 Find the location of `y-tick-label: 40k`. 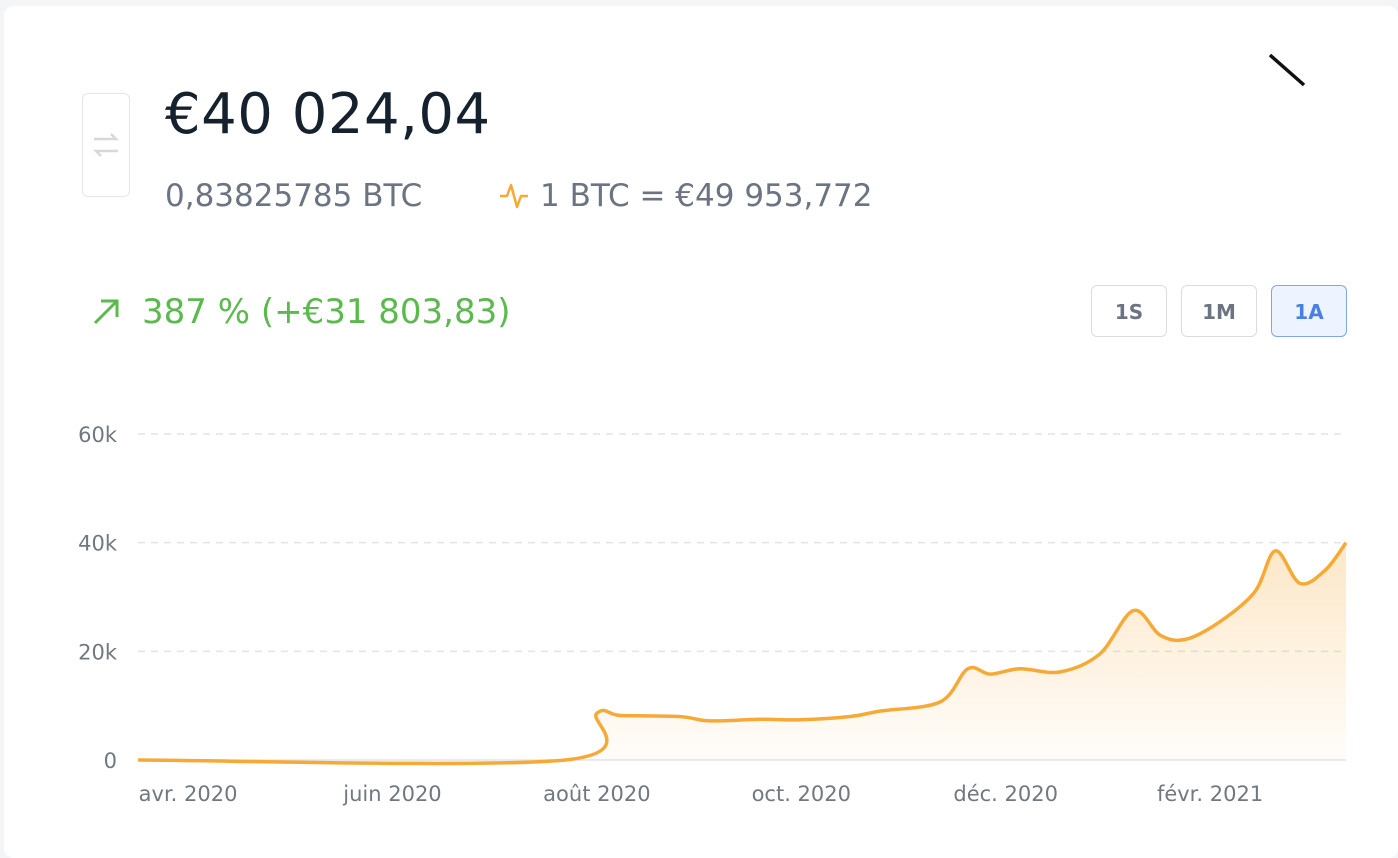

y-tick-label: 40k is located at coordinates (98, 544).